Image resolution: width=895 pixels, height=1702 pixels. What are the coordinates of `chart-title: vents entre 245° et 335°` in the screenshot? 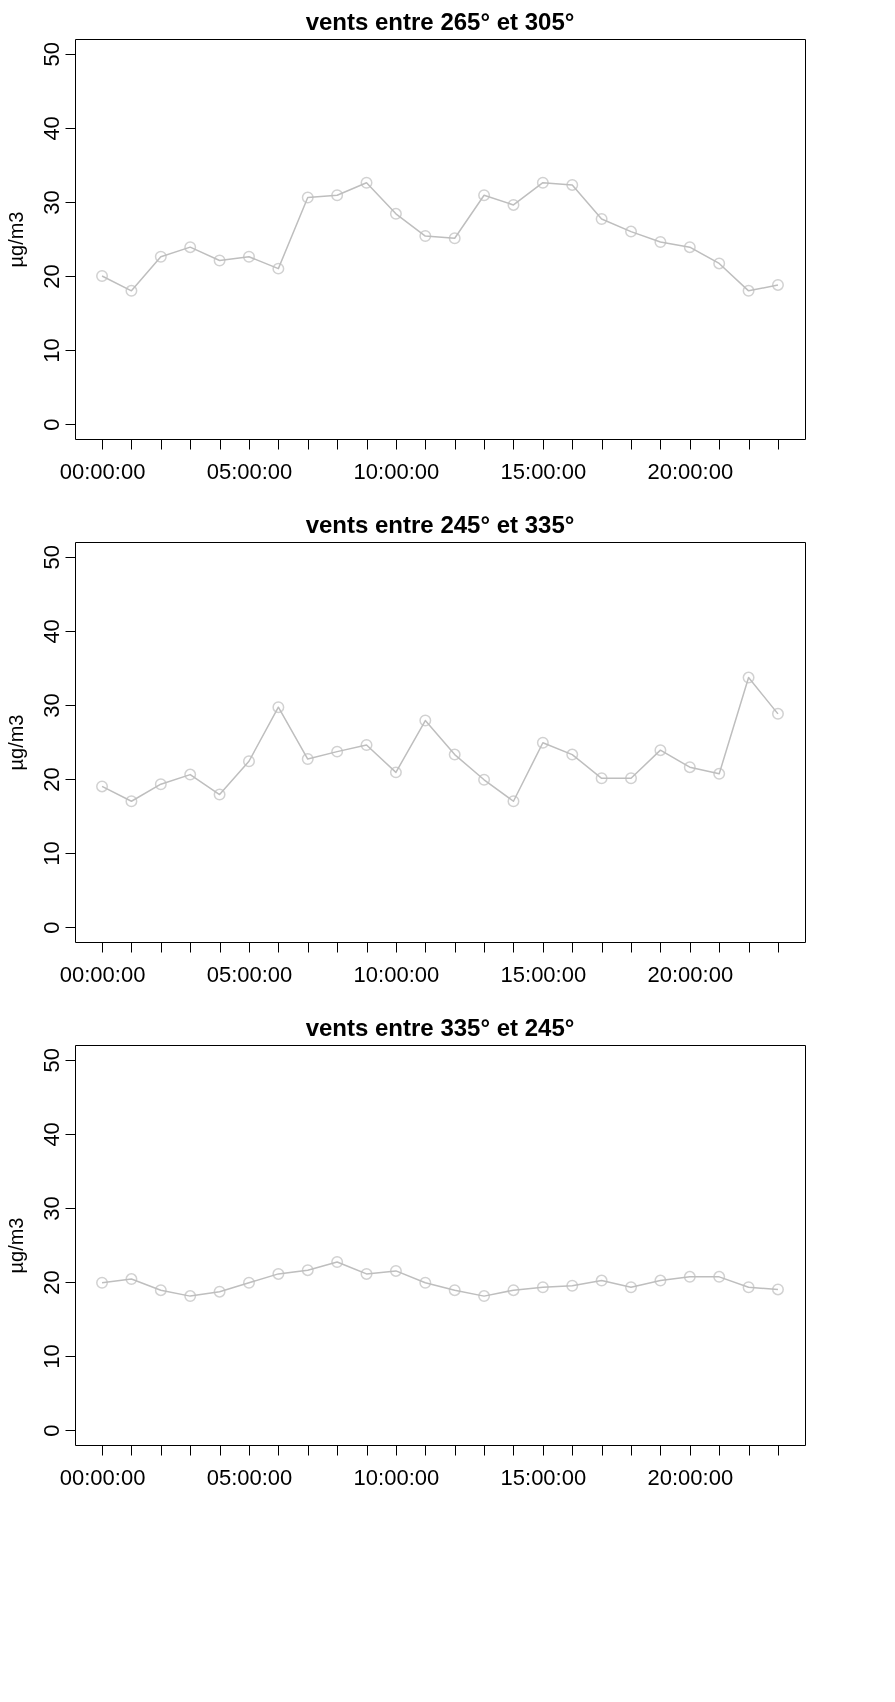 It's located at (440, 524).